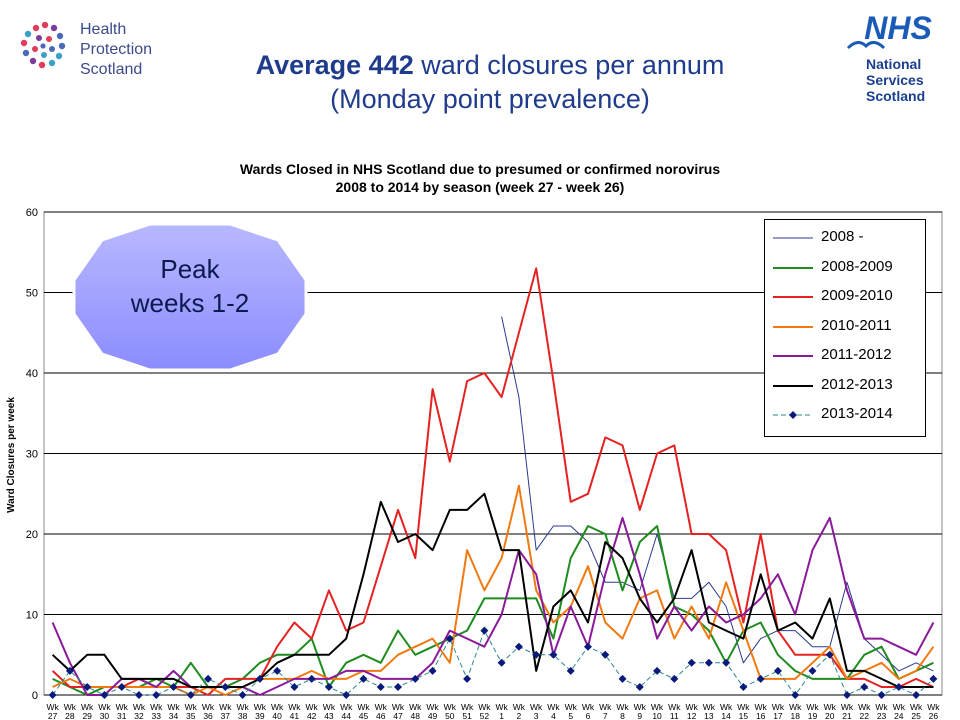 The image size is (960, 720). I want to click on legend-label: 2012-2013, so click(857, 384).